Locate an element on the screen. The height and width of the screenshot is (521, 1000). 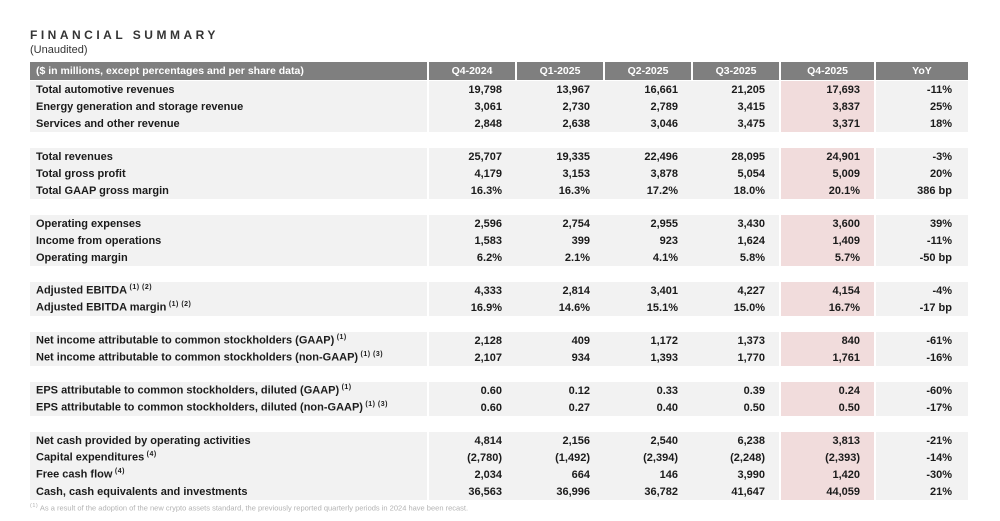
value-cell: 4,814 is located at coordinates (472, 440).